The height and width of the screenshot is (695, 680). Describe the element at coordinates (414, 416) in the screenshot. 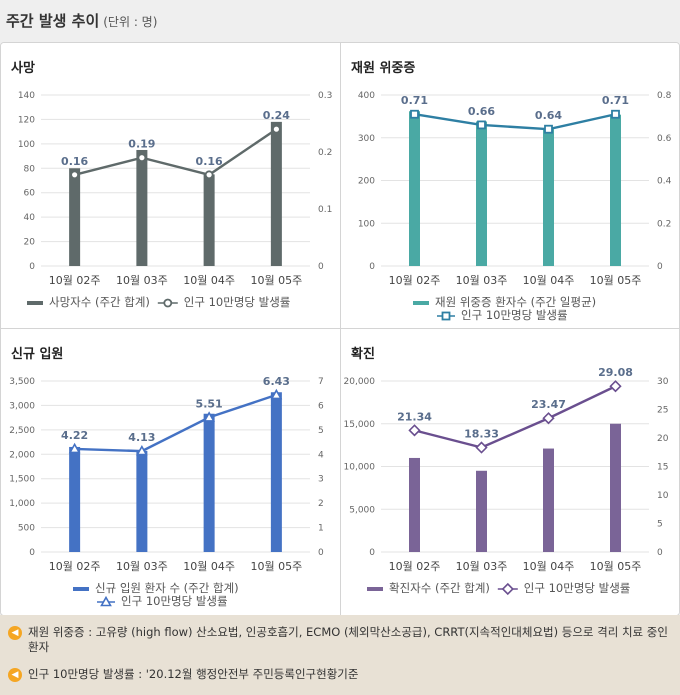

I see `data-label: 21.34` at that location.